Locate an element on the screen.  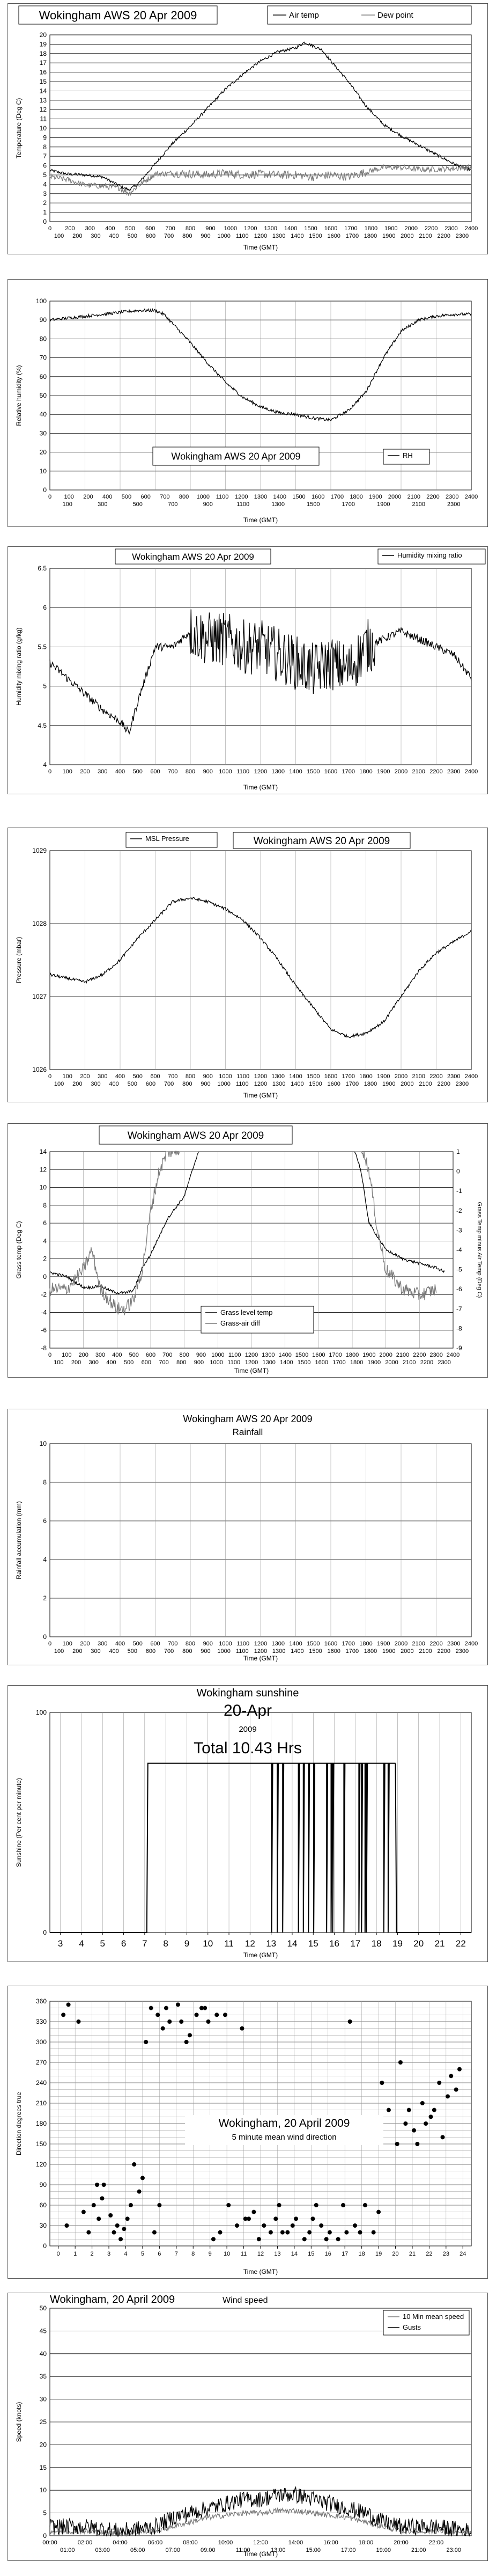
y-tick-label: 1026 is located at coordinates (39, 1069).